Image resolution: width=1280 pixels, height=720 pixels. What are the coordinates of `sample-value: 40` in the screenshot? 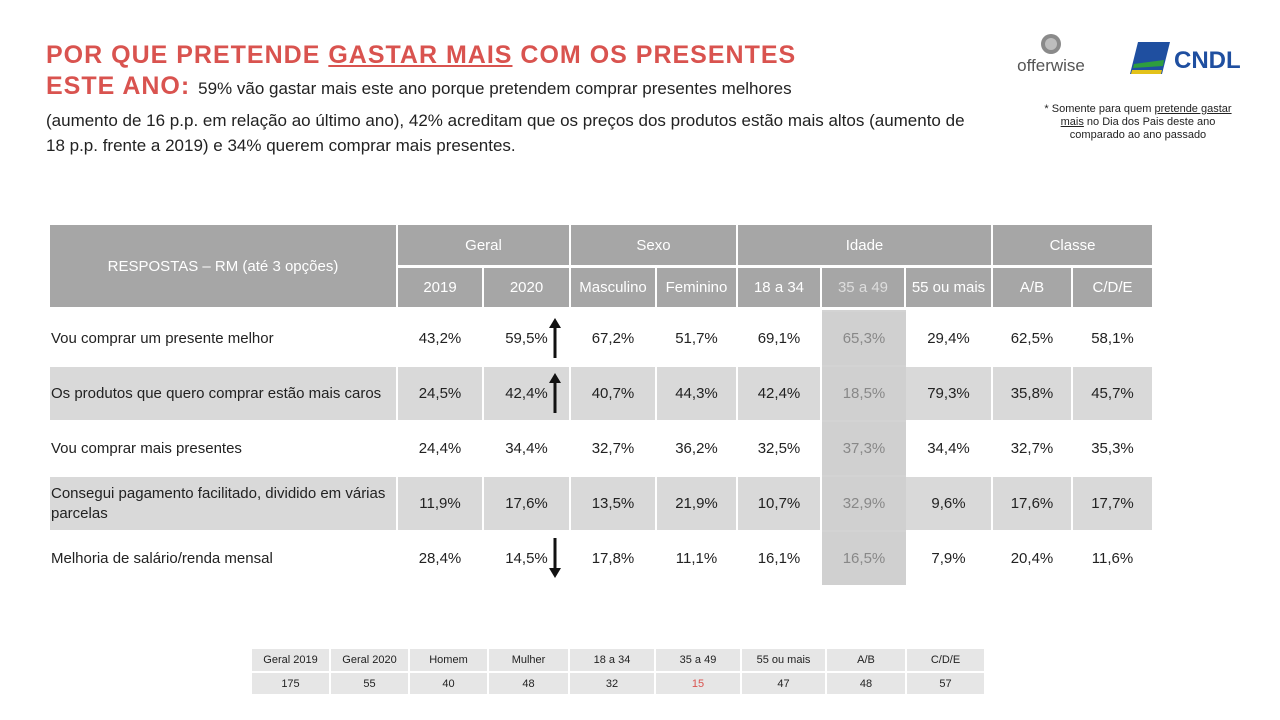 It's located at (448, 683).